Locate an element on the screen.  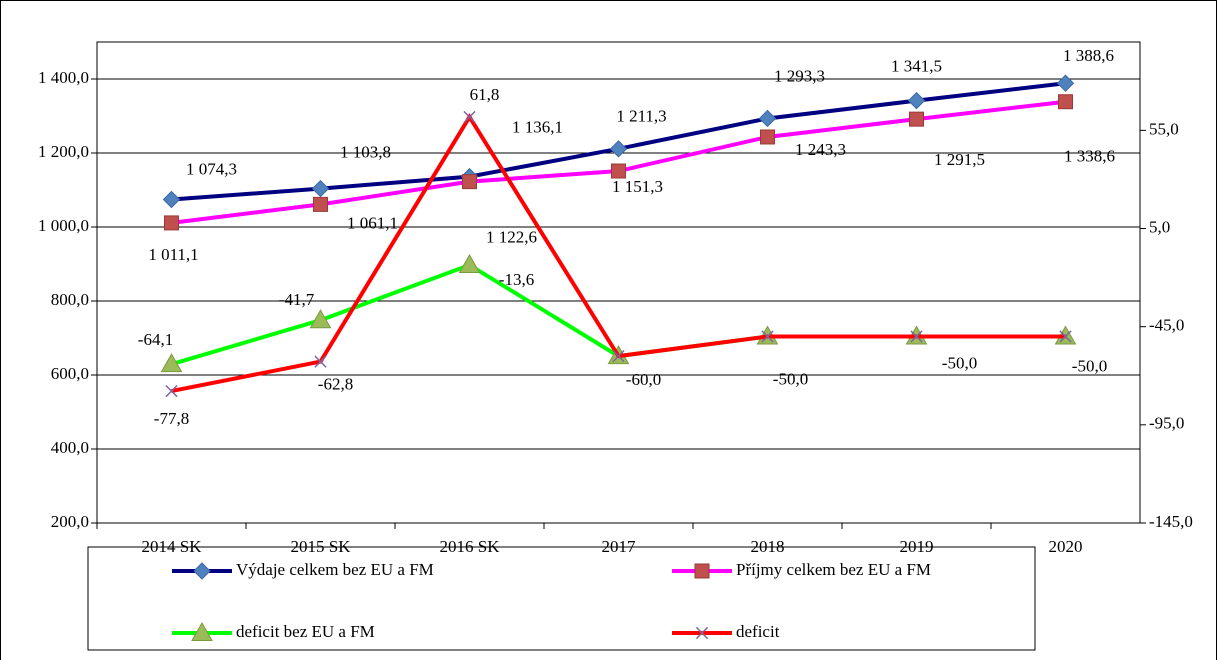
x-tick-label: 2016 SK is located at coordinates (470, 546).